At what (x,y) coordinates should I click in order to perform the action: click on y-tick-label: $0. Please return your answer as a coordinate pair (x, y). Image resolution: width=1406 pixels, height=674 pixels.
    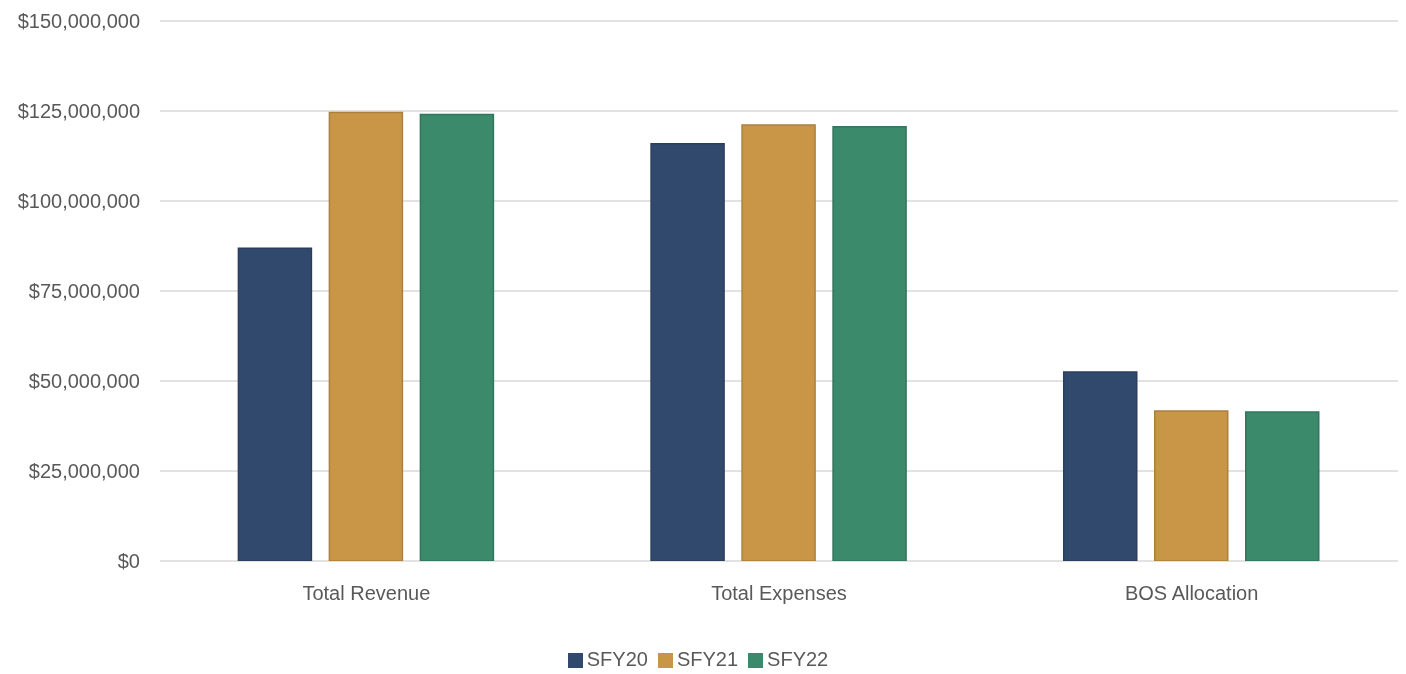
    Looking at the image, I should click on (128, 561).